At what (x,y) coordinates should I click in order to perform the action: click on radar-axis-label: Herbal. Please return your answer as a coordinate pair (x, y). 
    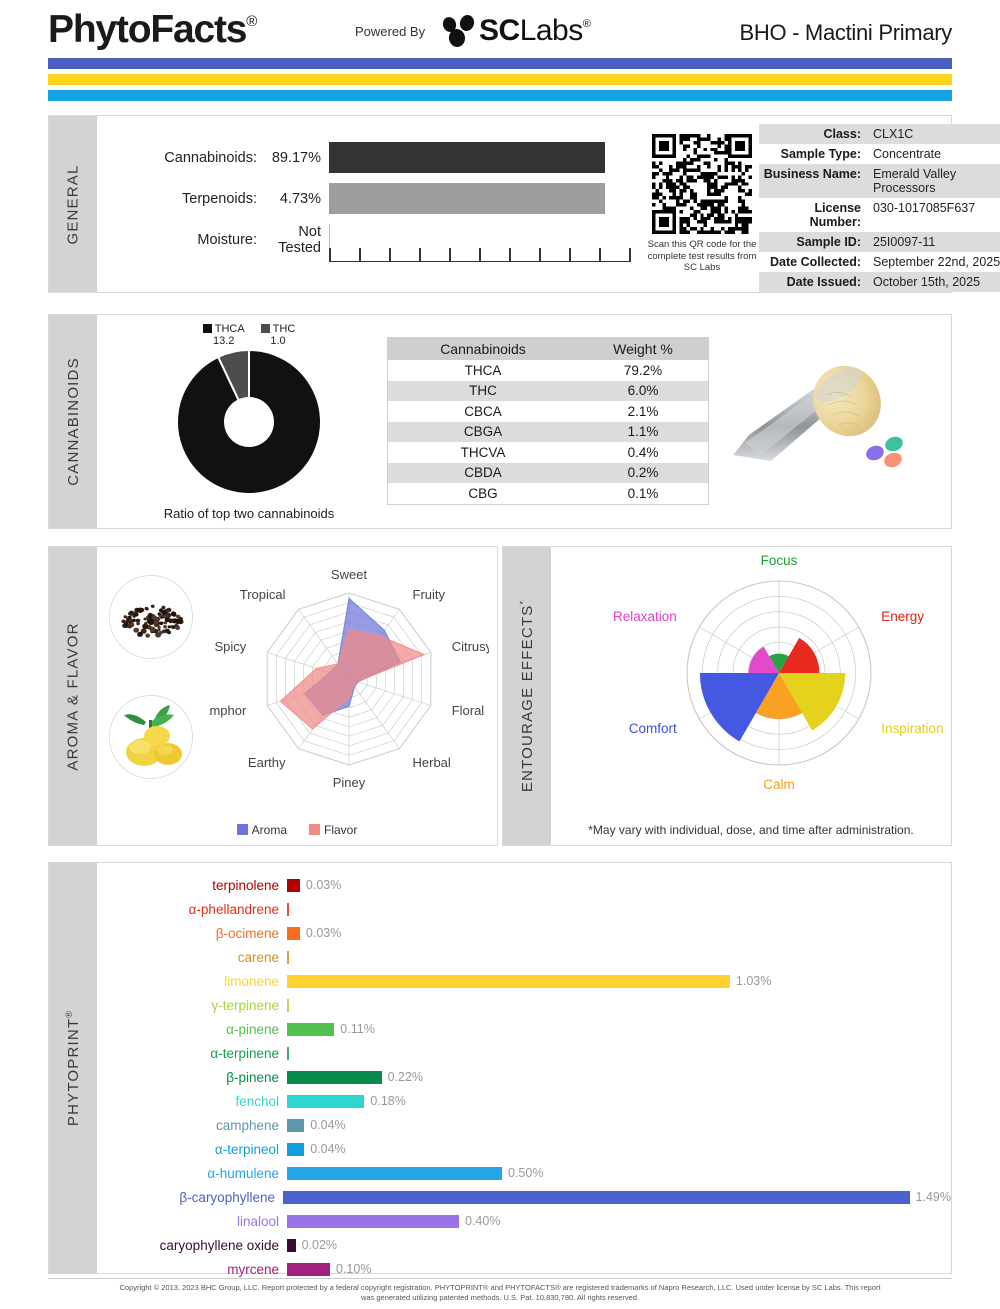
    Looking at the image, I should click on (432, 762).